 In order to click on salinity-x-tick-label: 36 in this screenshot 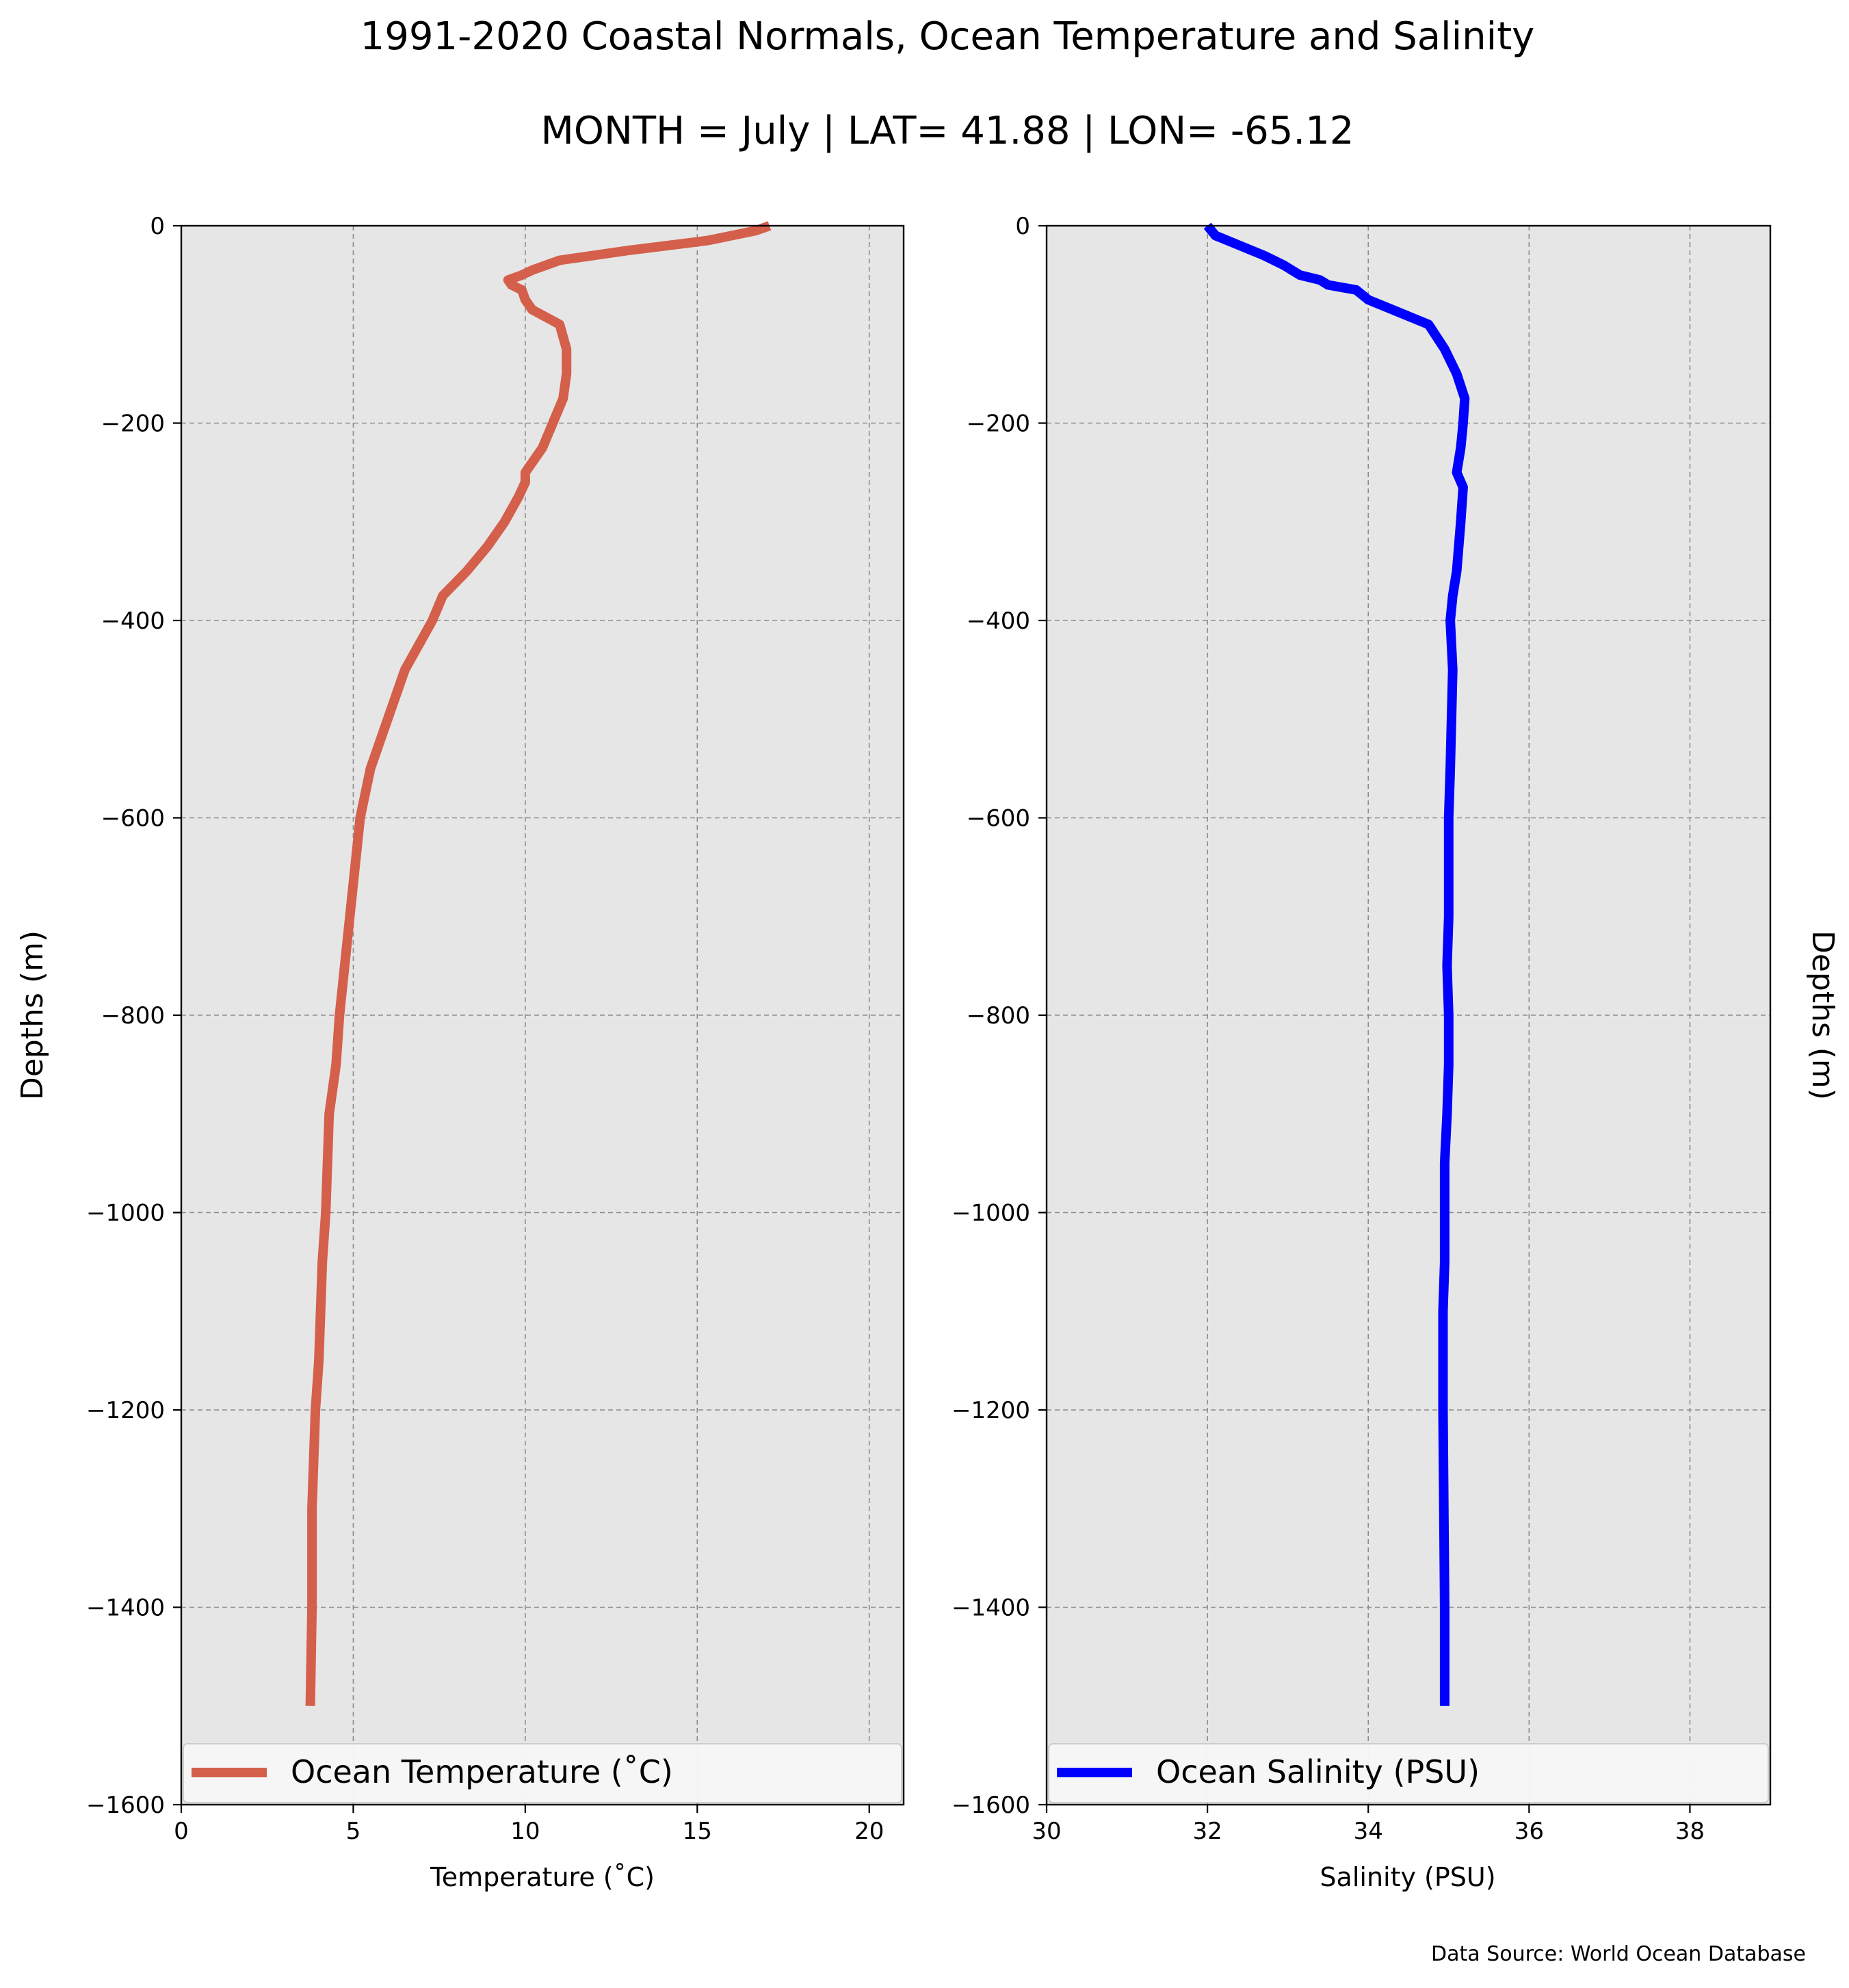, I will do `click(1529, 1832)`.